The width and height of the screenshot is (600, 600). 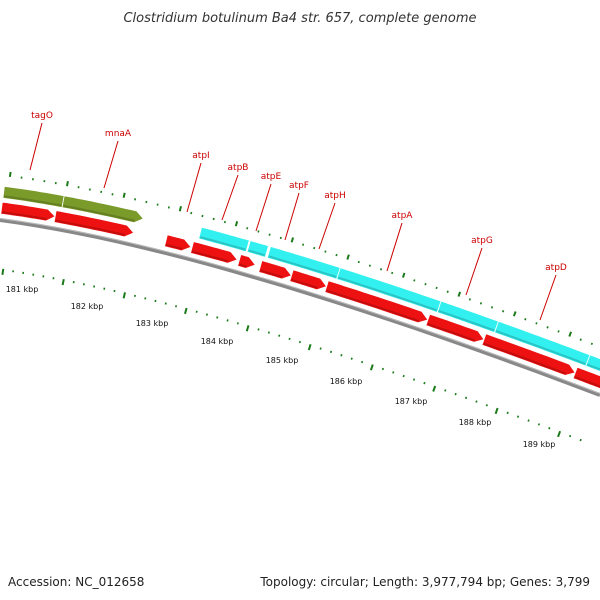 I want to click on gene-label-atpI: atpI, so click(x=200, y=156).